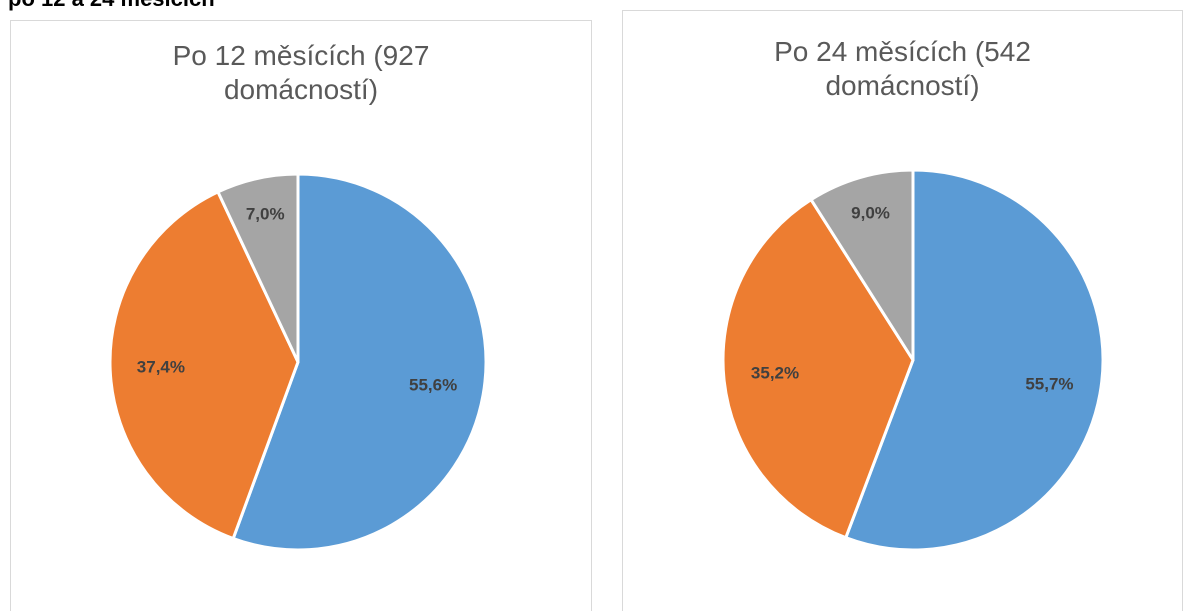  Describe the element at coordinates (111, 6) in the screenshot. I see `heading: po 12 a 24 měsících` at that location.